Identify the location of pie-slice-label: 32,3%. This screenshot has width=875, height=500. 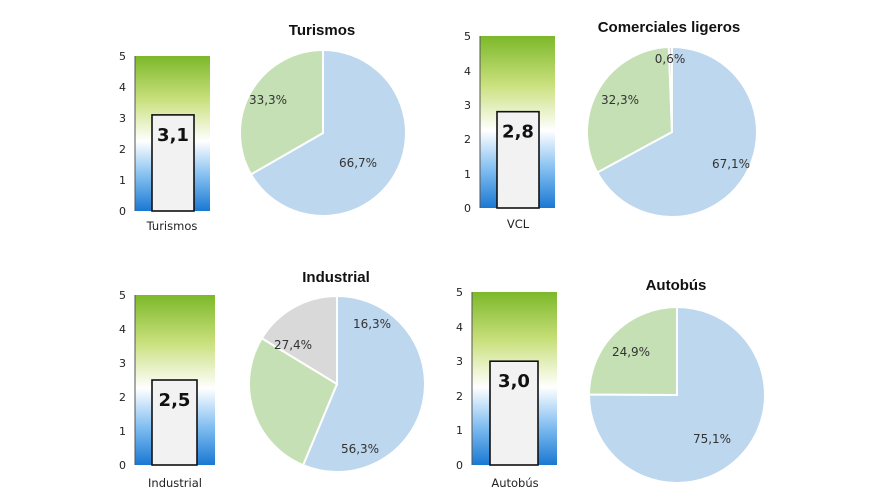
(620, 100).